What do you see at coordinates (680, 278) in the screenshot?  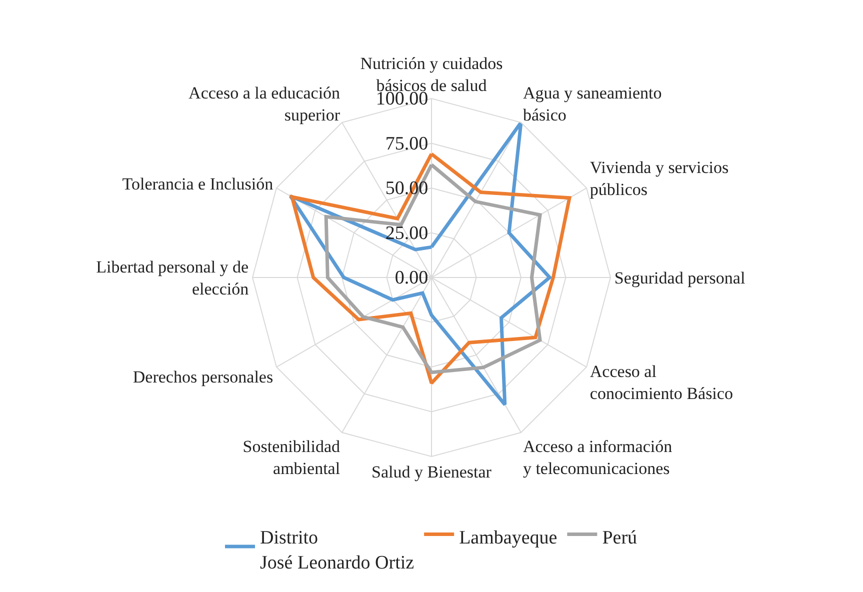 I see `spoke-label: Seguridad personal` at bounding box center [680, 278].